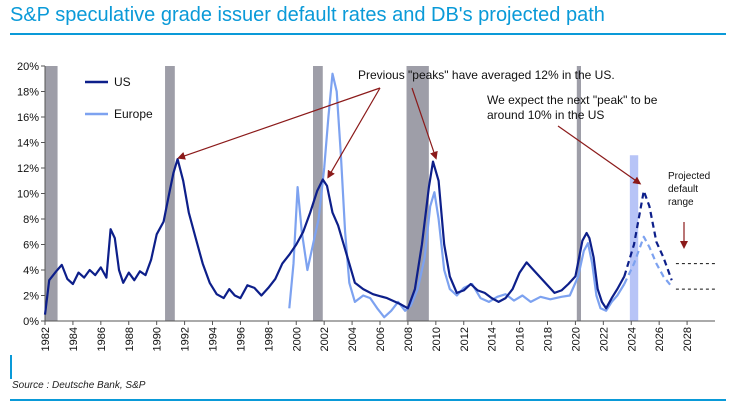 This screenshot has width=736, height=409. Describe the element at coordinates (130, 339) in the screenshot. I see `x-tick-label: 1988` at that location.